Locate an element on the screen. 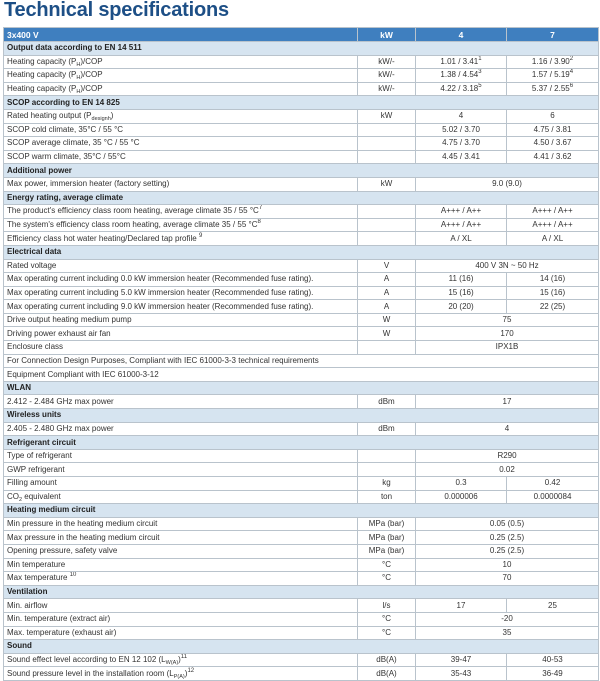 Image resolution: width=600 pixels, height=681 pixels. value-text: 0.02 is located at coordinates (507, 469).